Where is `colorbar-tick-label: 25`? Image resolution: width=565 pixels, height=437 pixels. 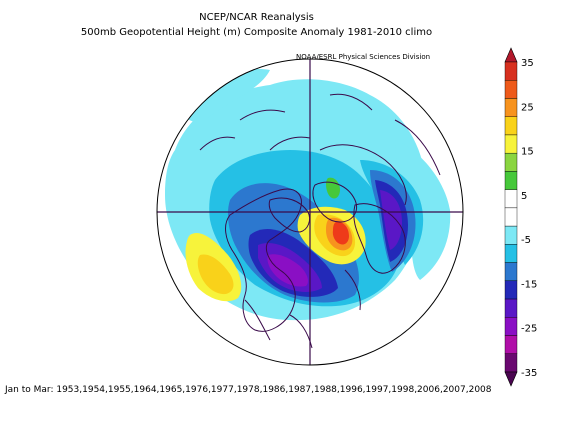
colorbar-tick-label: 25 is located at coordinates (527, 107).